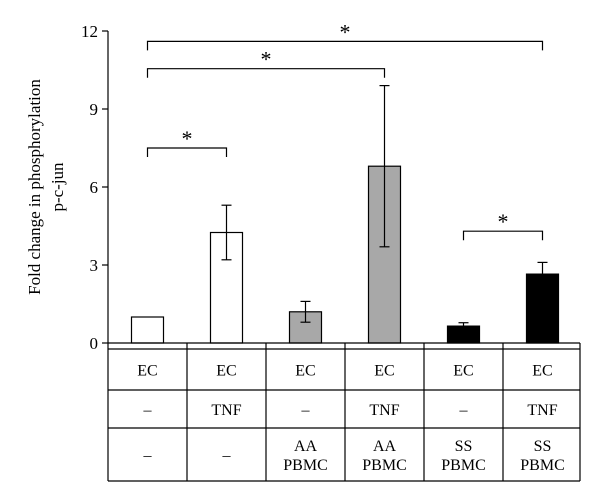  What do you see at coordinates (147, 330) in the screenshot?
I see `bar` at bounding box center [147, 330].